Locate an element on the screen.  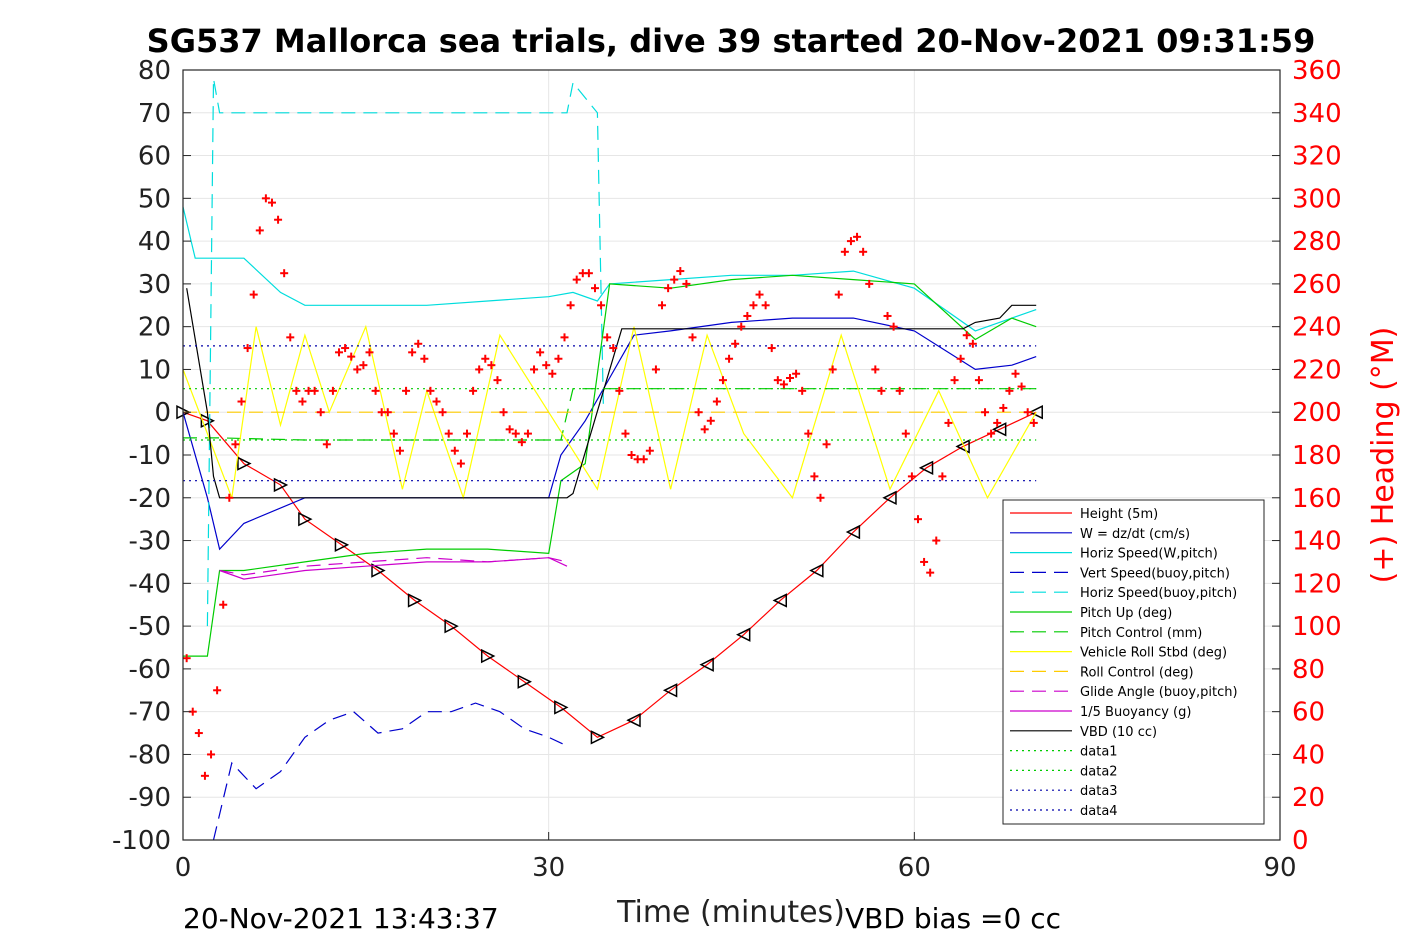
right-tick-label-4: 280 is located at coordinates (1317, 242).